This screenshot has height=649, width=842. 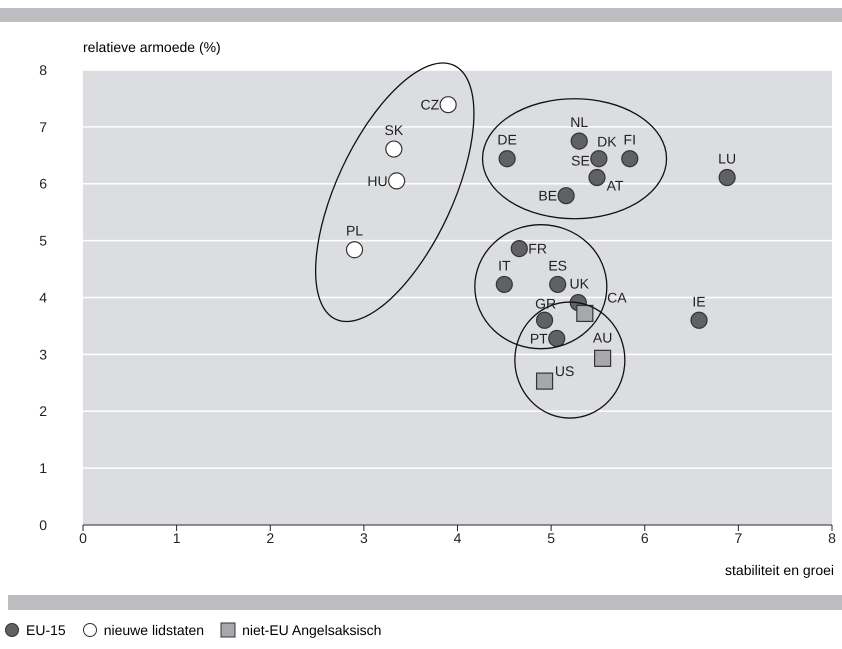 What do you see at coordinates (548, 196) in the screenshot?
I see `annotation: BE` at bounding box center [548, 196].